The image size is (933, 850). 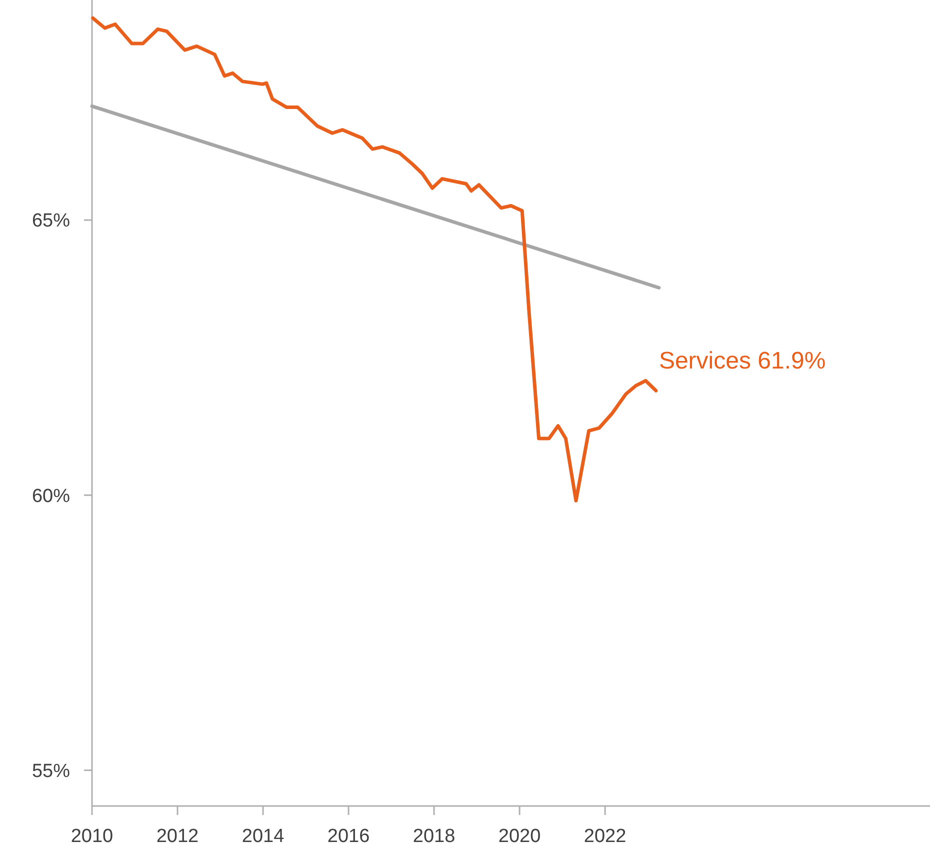 I want to click on x-tick-label: 2012, so click(x=177, y=836).